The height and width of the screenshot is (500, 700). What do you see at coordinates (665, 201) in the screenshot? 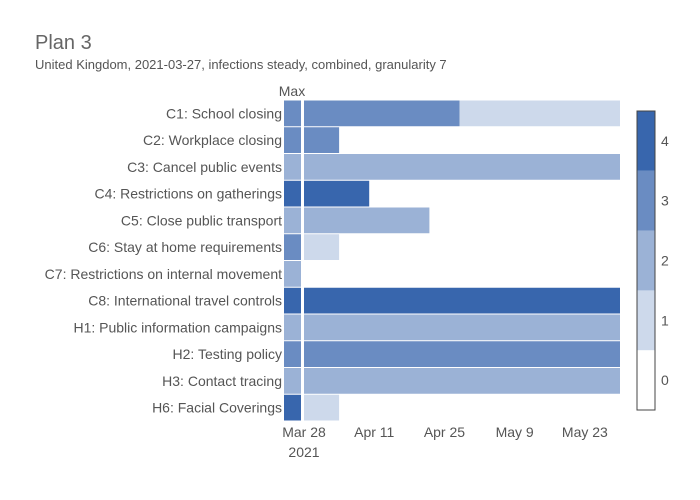
I see `colorbar-tick-label: 3` at bounding box center [665, 201].